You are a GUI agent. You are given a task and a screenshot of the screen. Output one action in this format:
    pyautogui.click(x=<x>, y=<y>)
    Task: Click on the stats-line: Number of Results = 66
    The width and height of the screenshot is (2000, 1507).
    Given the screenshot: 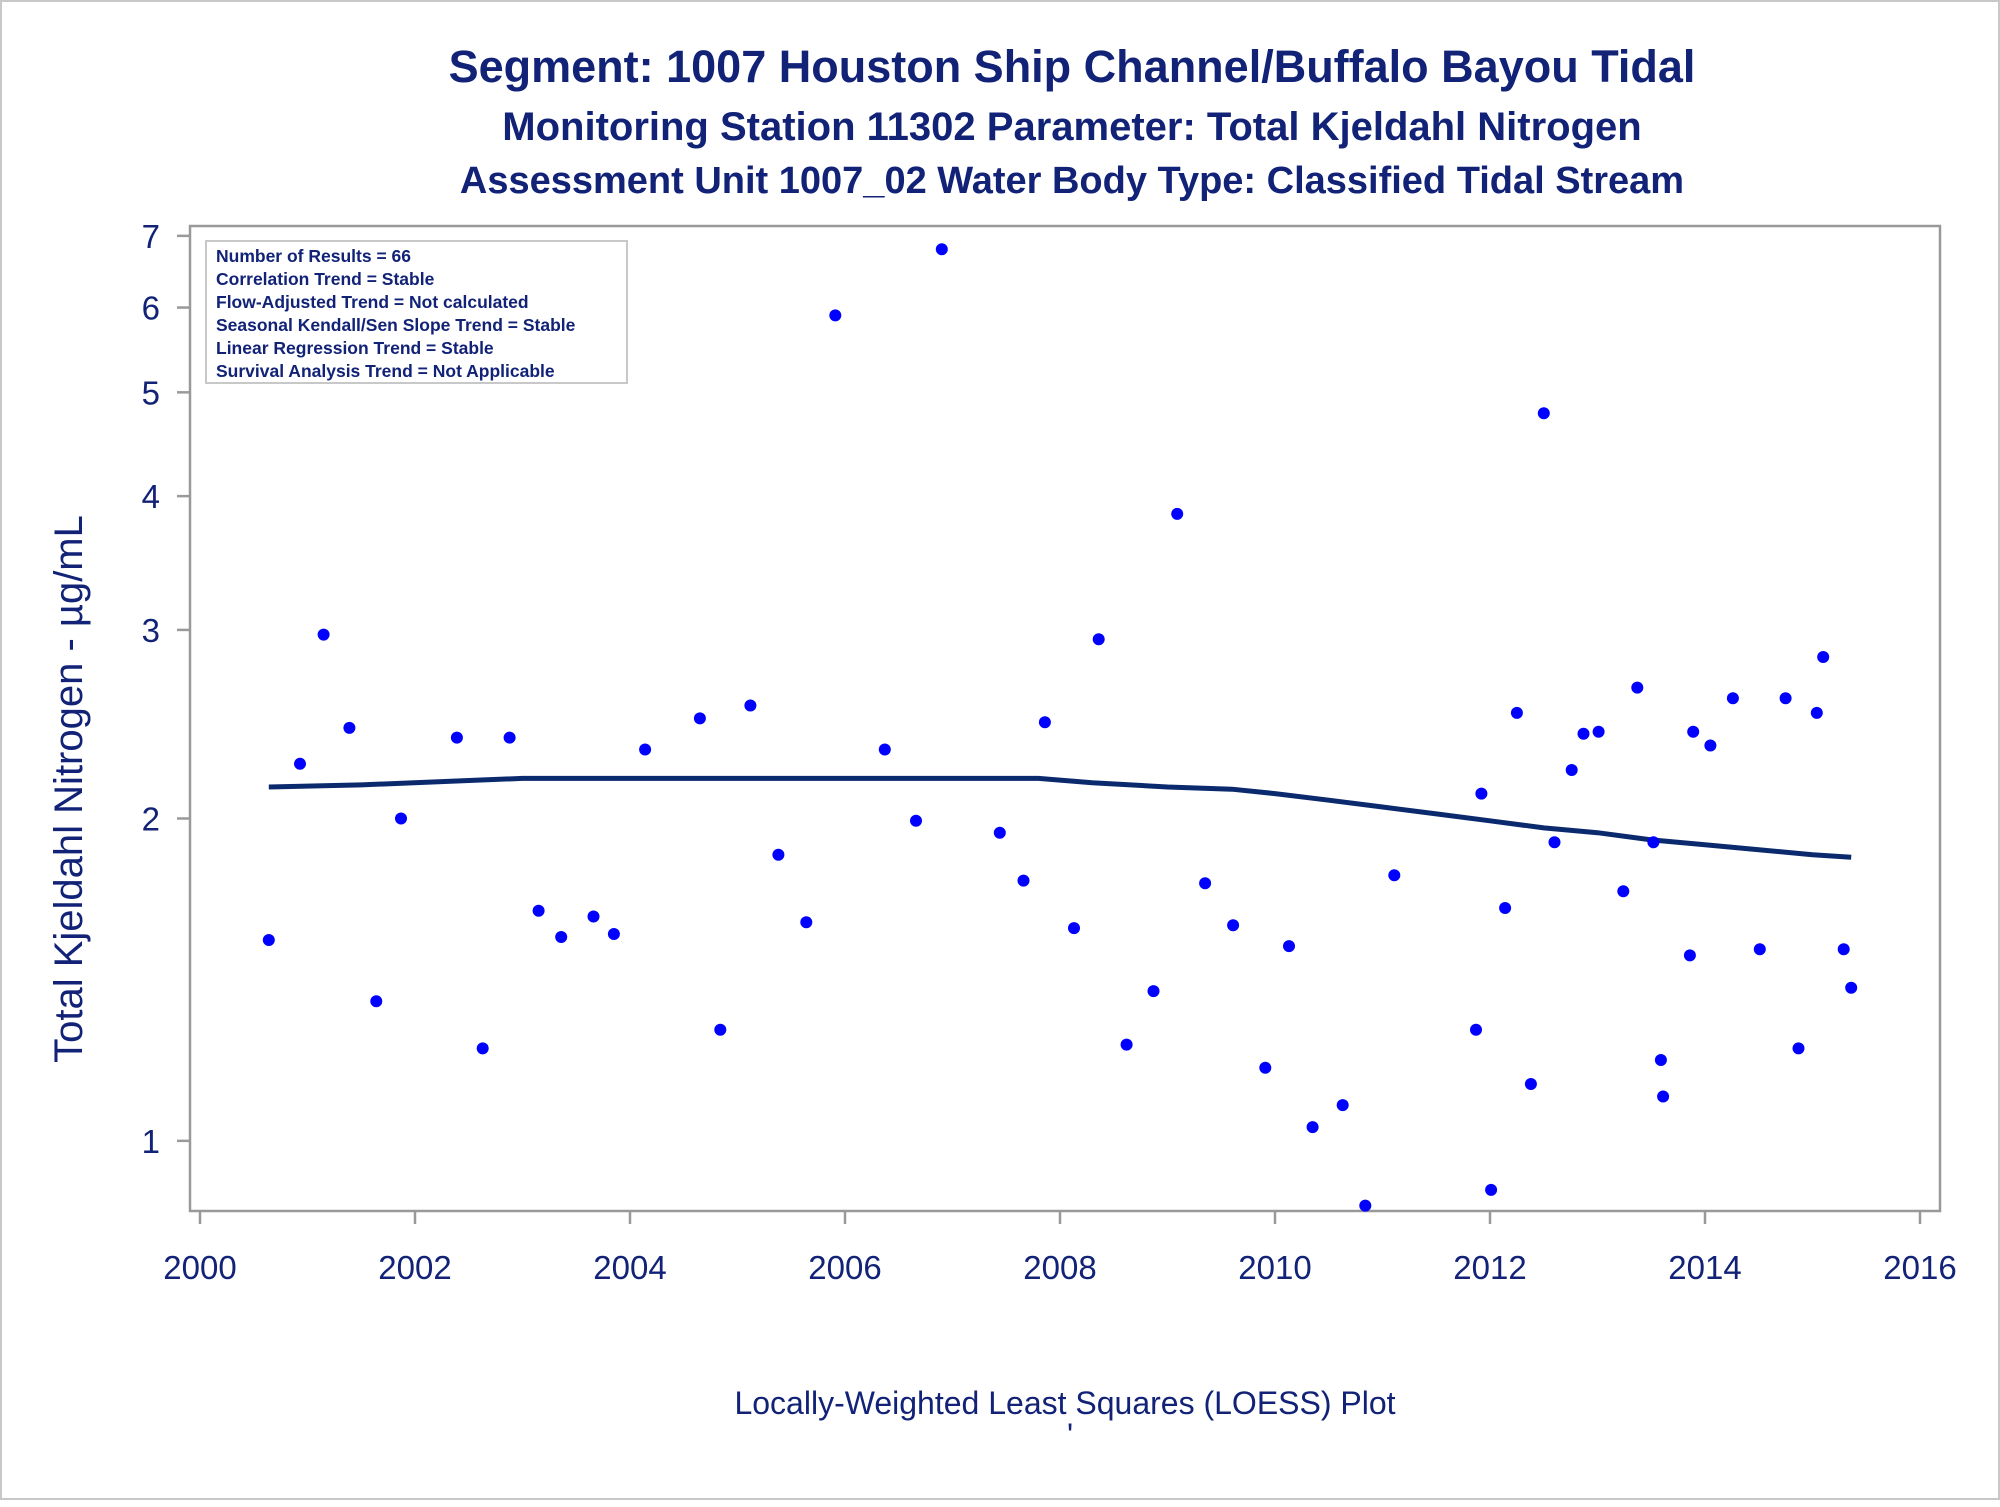 What is the action you would take?
    pyautogui.click(x=313, y=256)
    